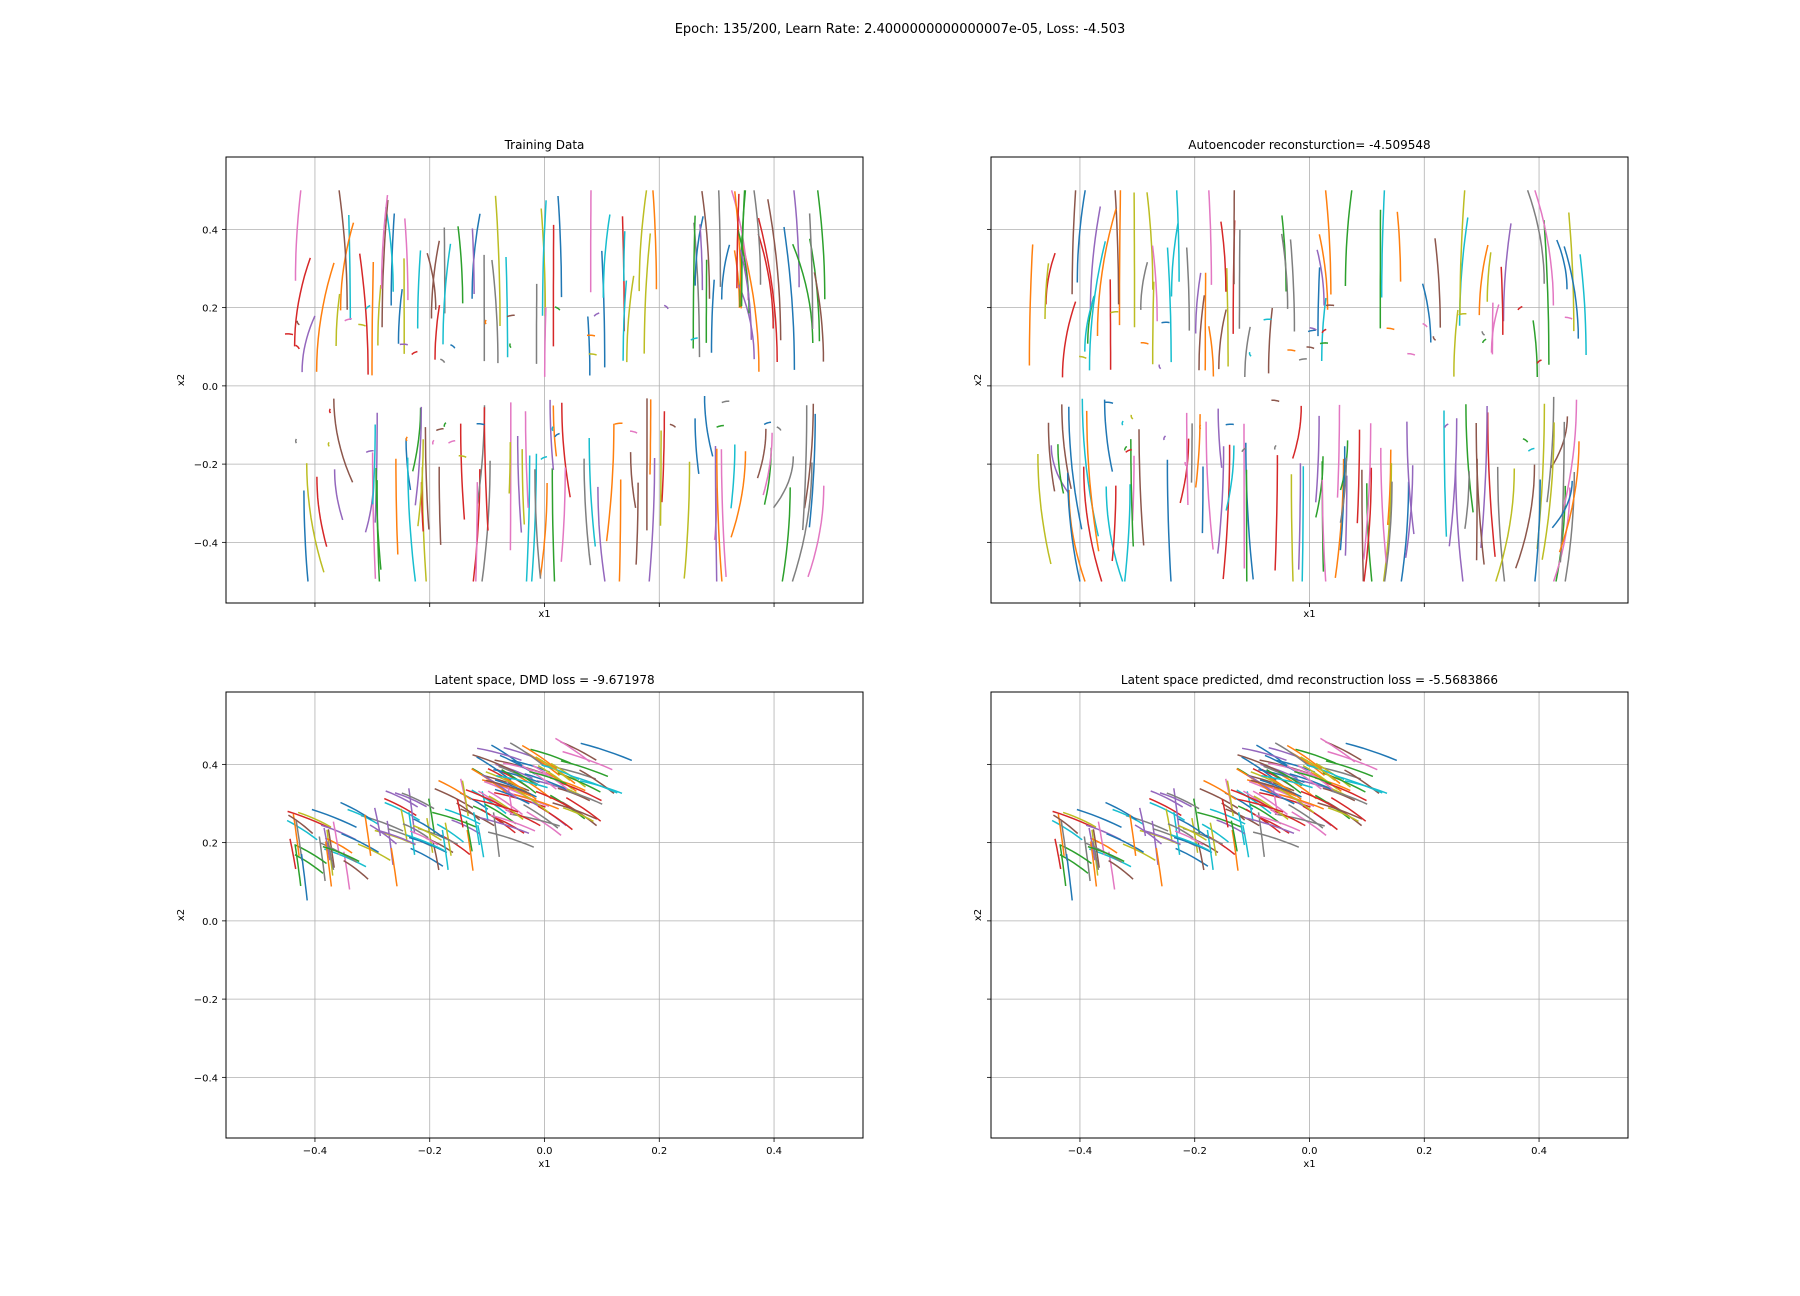  Describe the element at coordinates (315, 1151) in the screenshot. I see `x-tick-label: −0.4` at that location.